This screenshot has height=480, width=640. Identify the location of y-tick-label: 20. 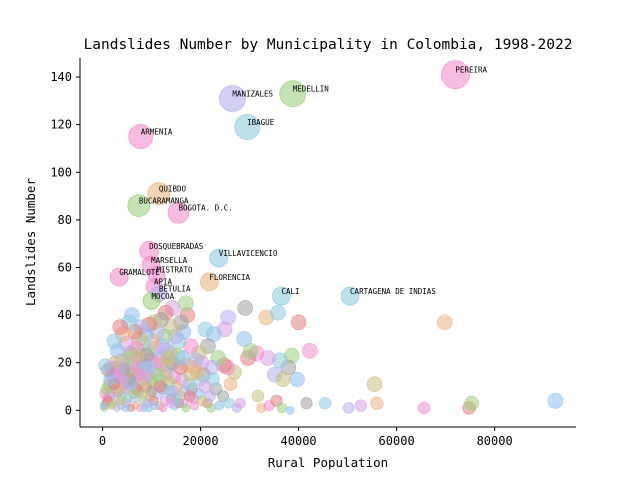
(65, 363).